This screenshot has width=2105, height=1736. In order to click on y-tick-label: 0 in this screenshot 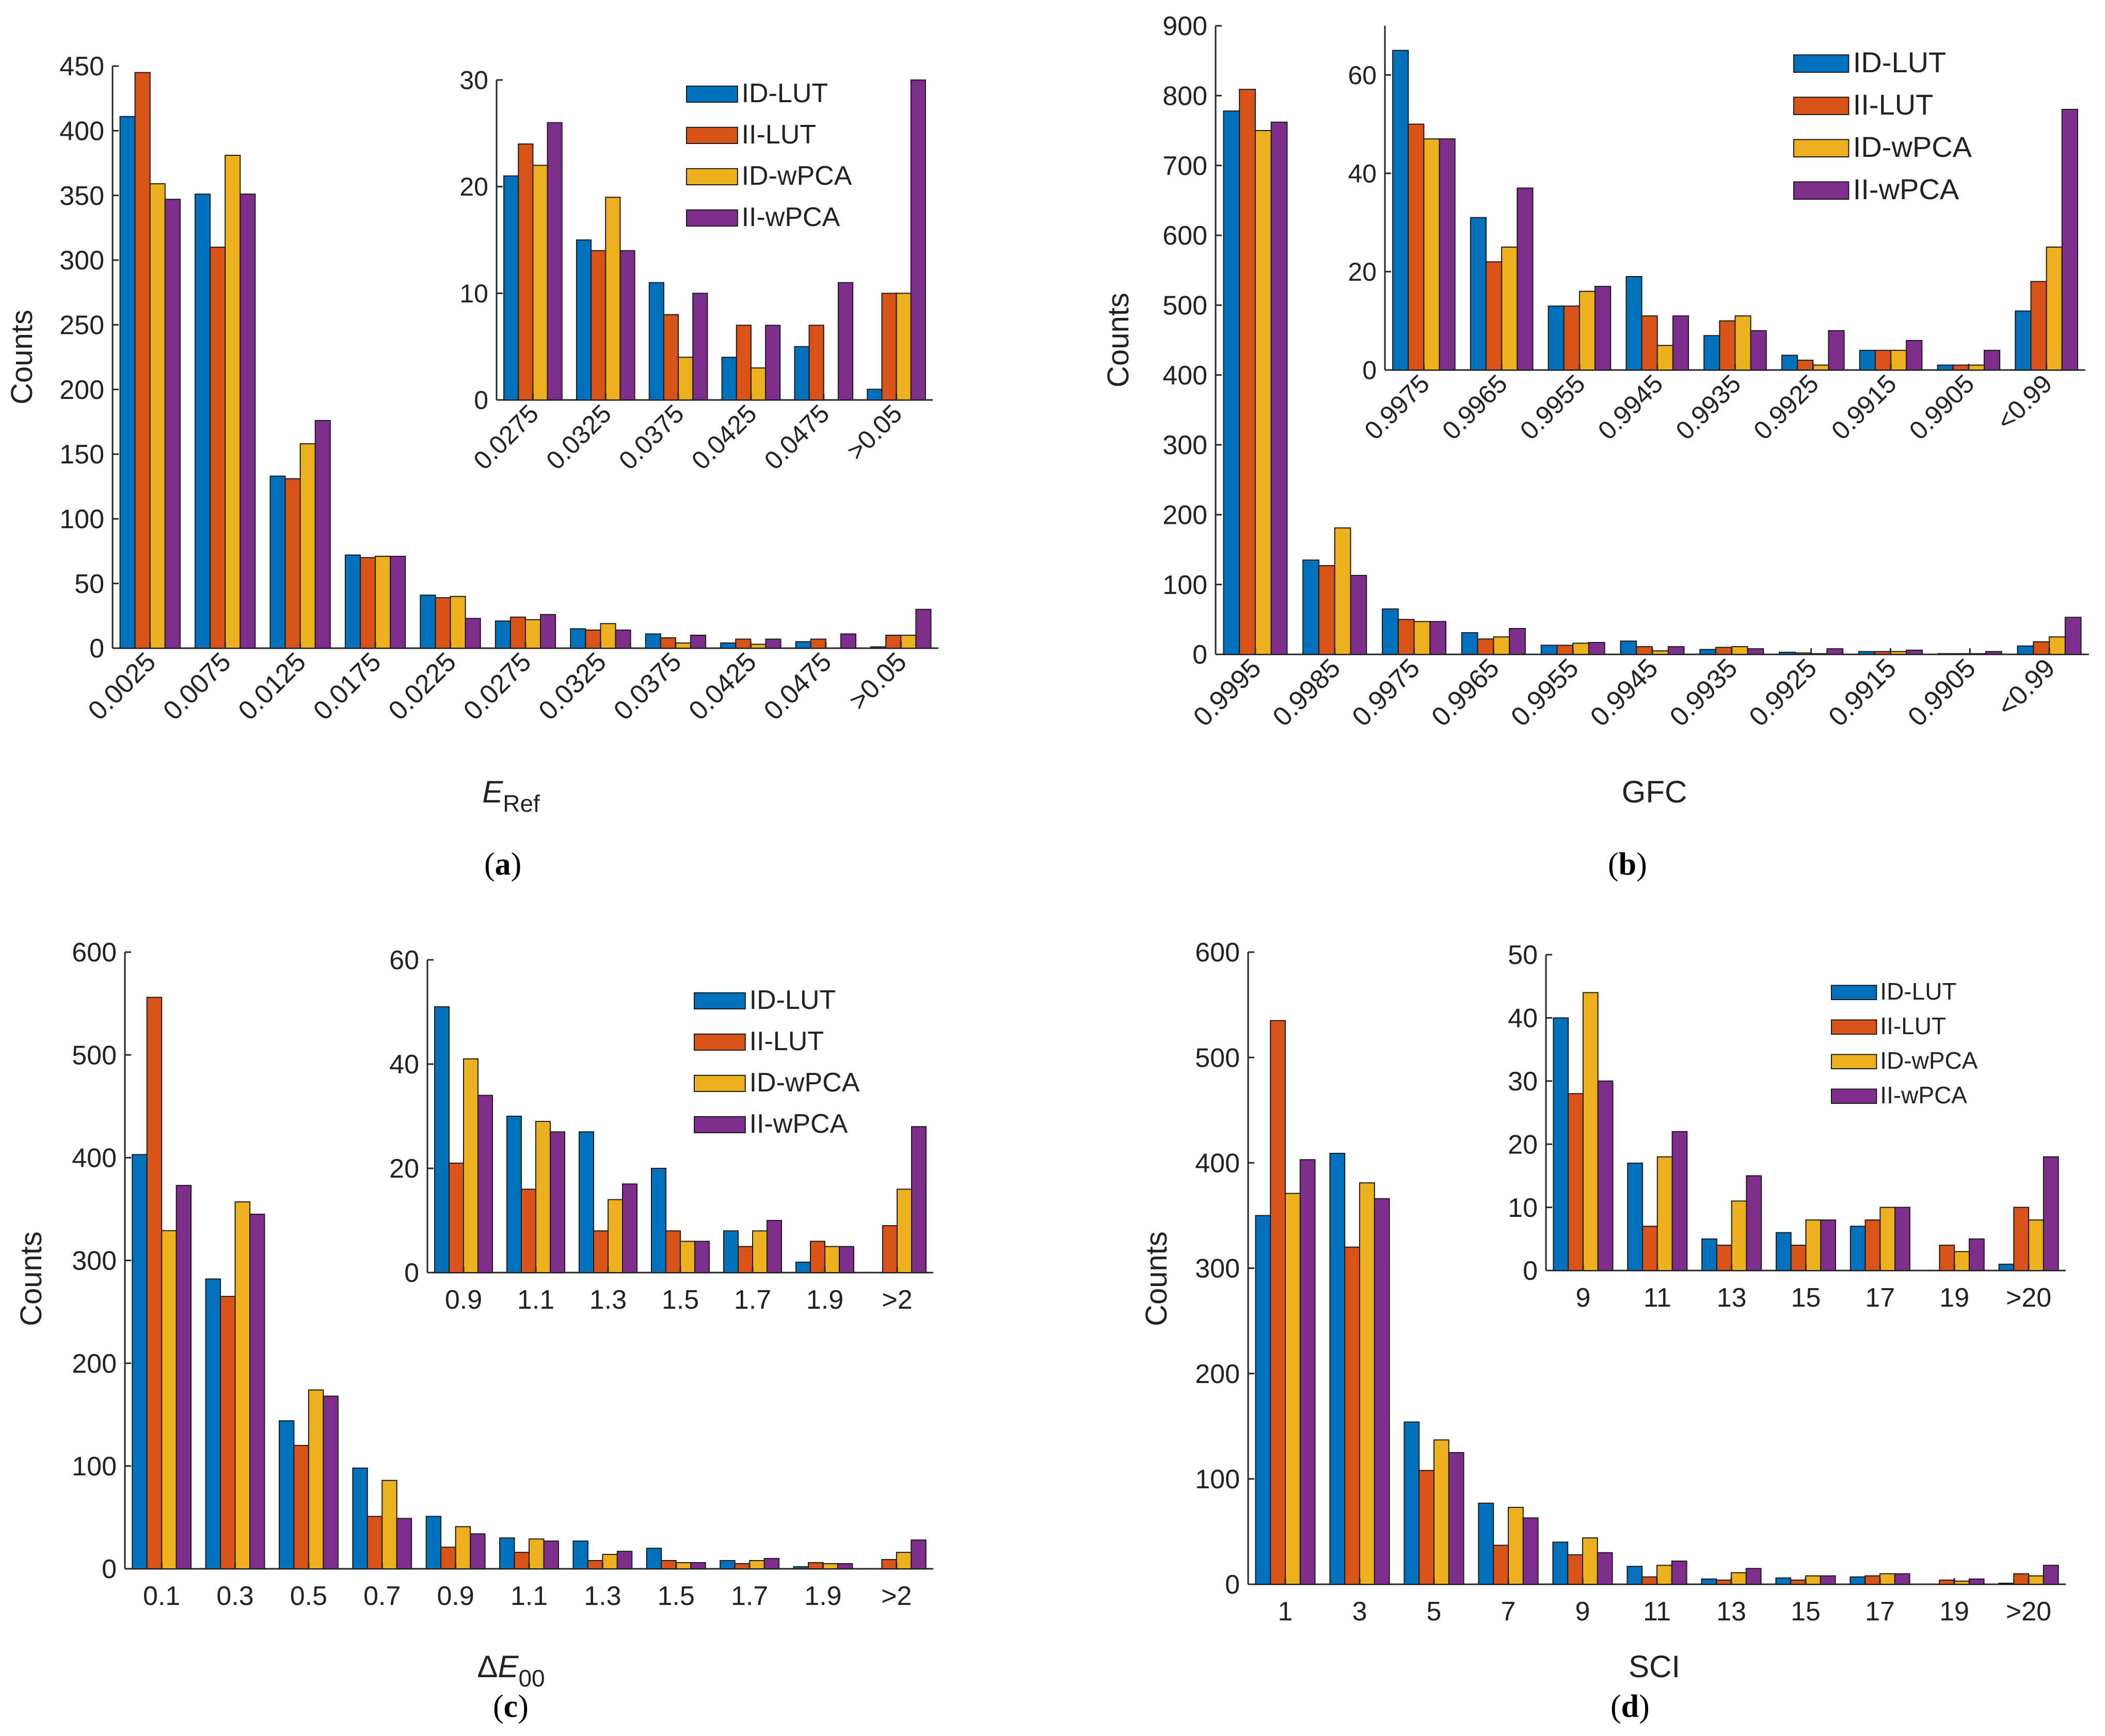, I will do `click(1530, 1271)`.